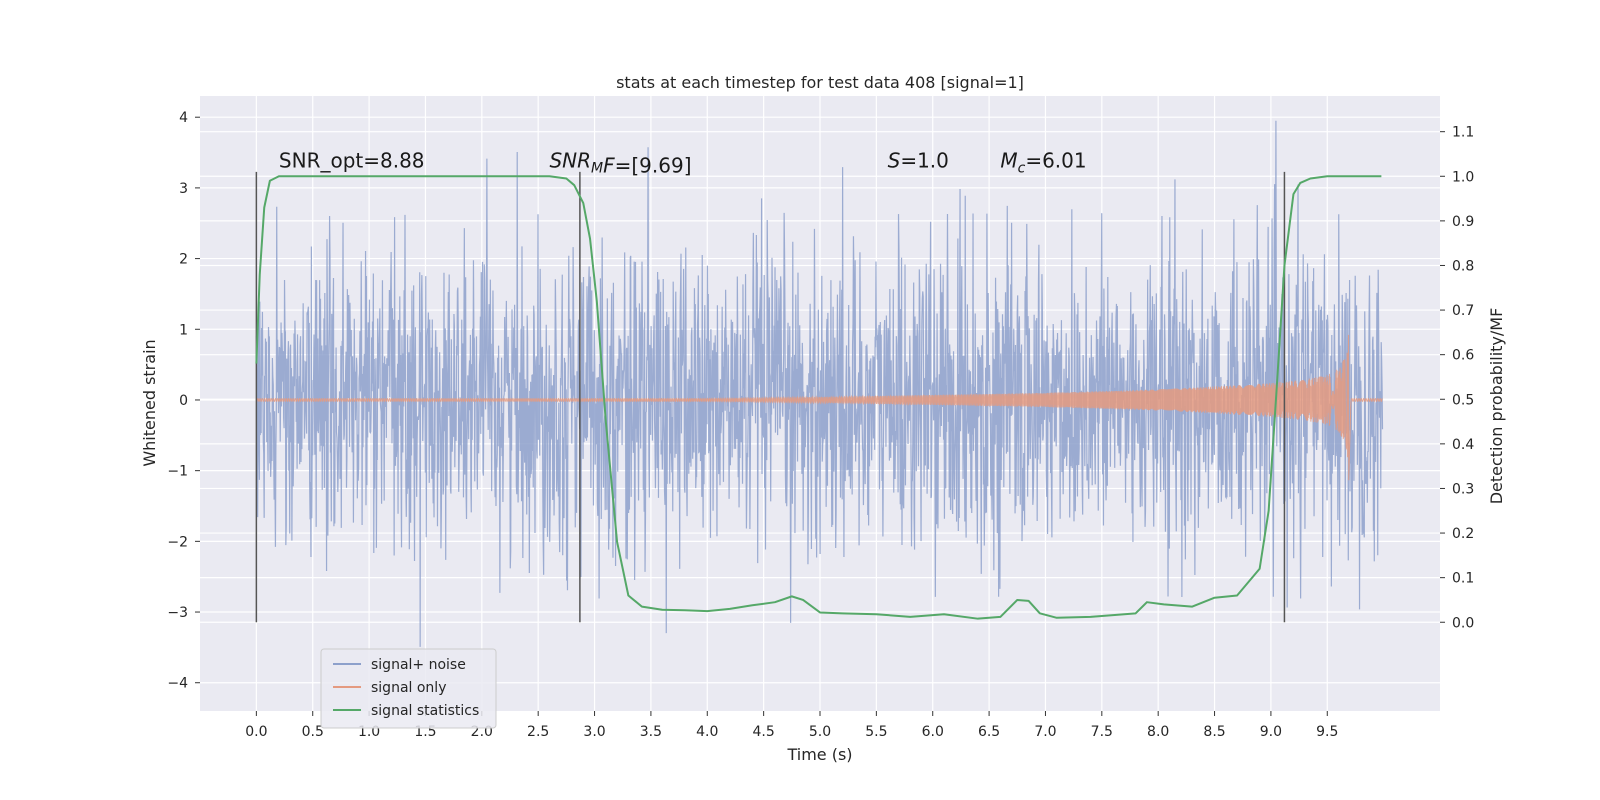  Describe the element at coordinates (651, 732) in the screenshot. I see `x-tick-label: 3.5` at that location.